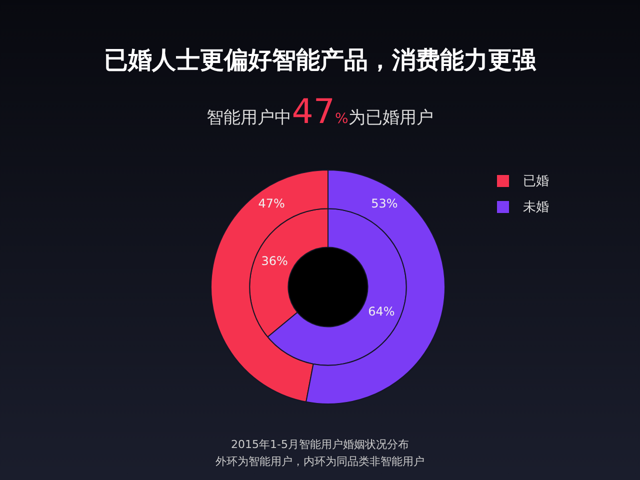 This screenshot has height=480, width=640. I want to click on chart-title: 已婚人士更偏好智能产品，消费能力更强, so click(320, 60).